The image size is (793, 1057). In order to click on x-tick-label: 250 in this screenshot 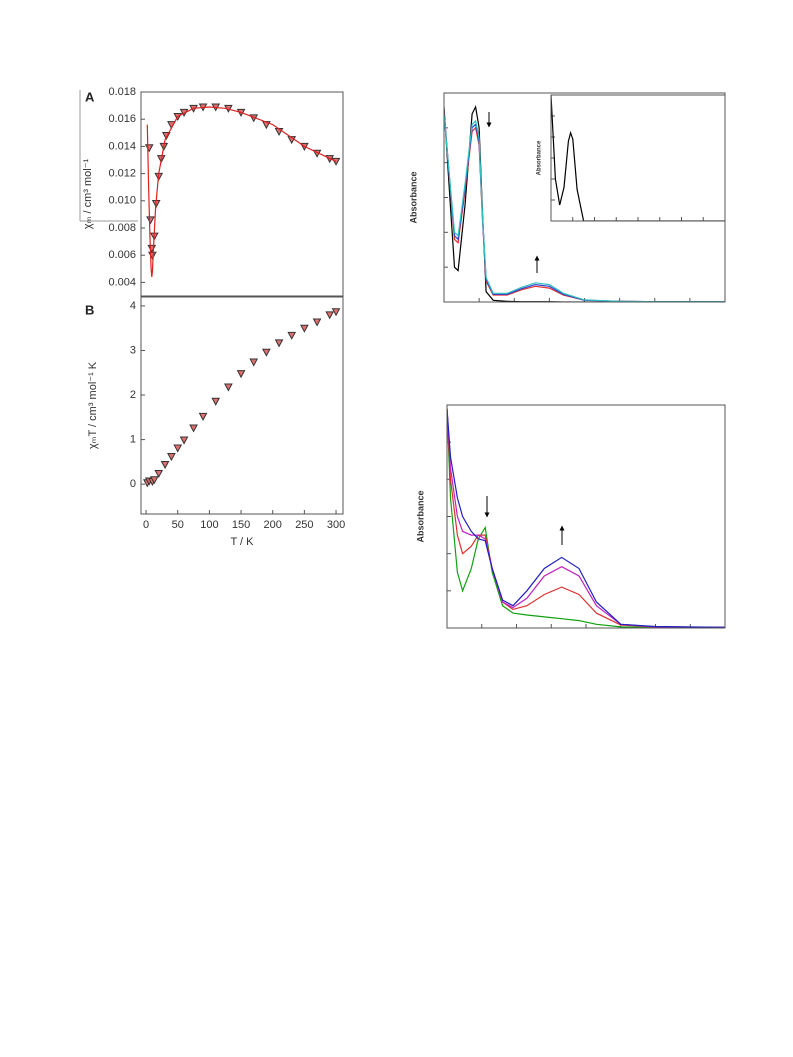, I will do `click(304, 525)`.